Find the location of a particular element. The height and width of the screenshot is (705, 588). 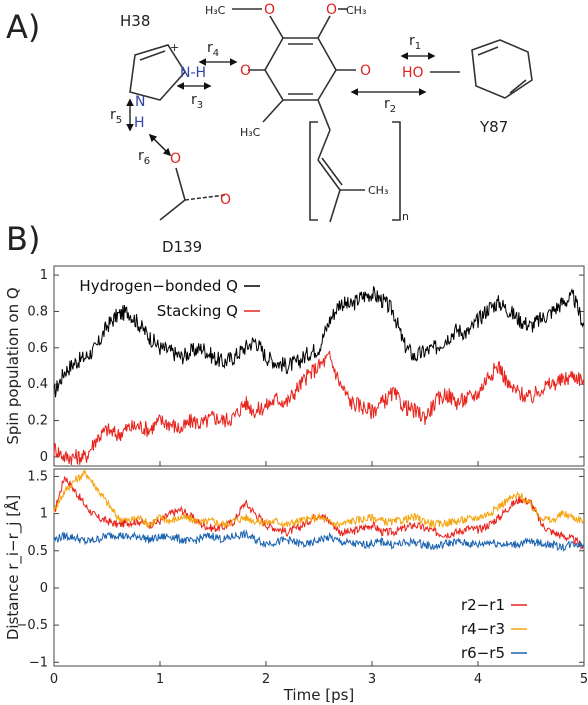

o-methoxy-left: O is located at coordinates (269, 10).